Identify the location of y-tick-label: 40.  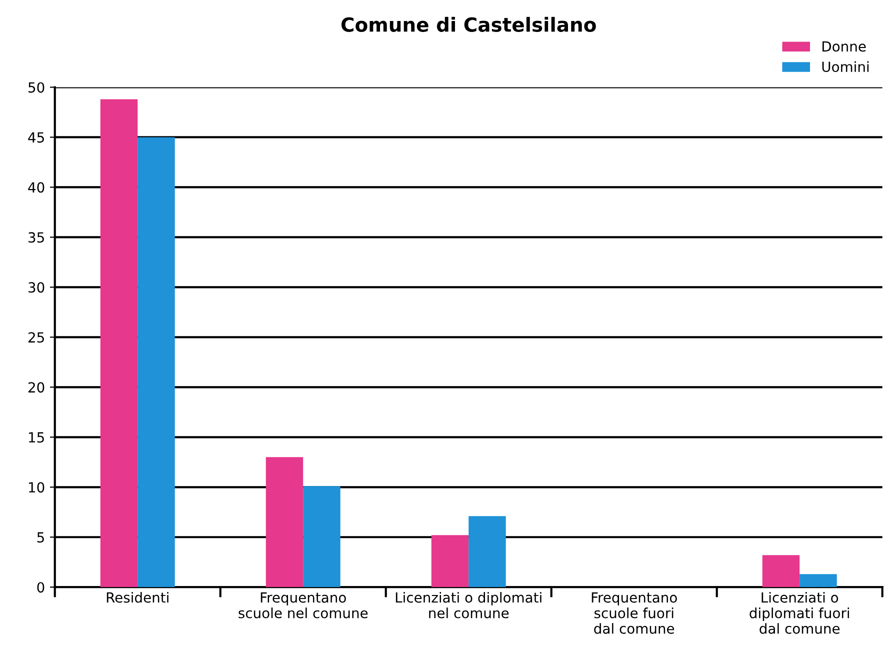
(36, 187).